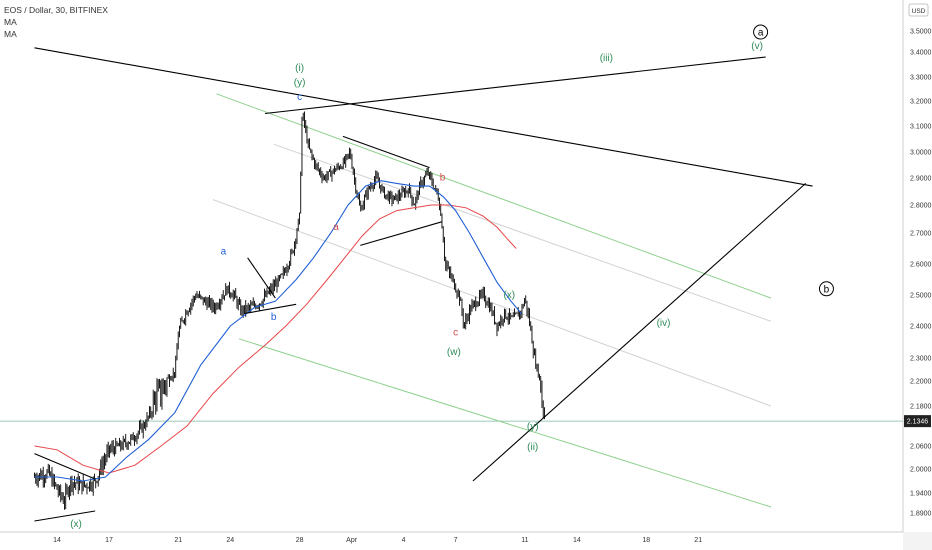 This screenshot has height=550, width=932. What do you see at coordinates (532, 447) in the screenshot?
I see `wave-label: (ii)` at bounding box center [532, 447].